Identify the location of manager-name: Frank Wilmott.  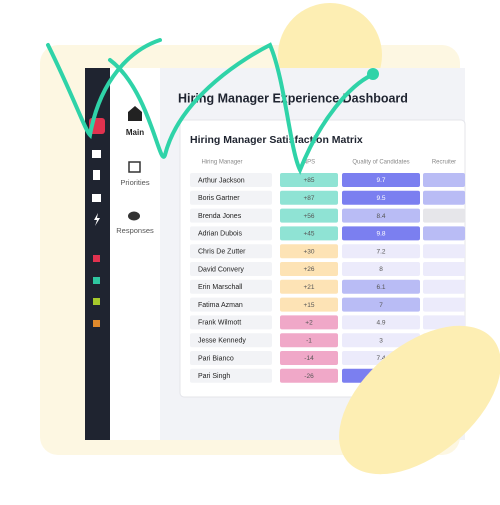
(219, 323).